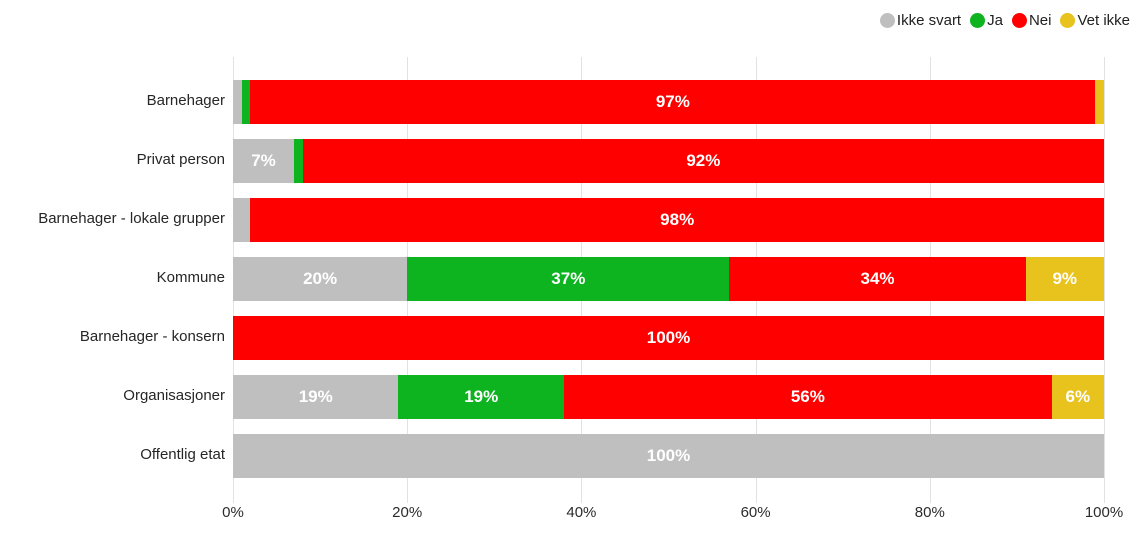 The width and height of the screenshot is (1136, 540). I want to click on bar-segment-nei: 97%, so click(673, 102).